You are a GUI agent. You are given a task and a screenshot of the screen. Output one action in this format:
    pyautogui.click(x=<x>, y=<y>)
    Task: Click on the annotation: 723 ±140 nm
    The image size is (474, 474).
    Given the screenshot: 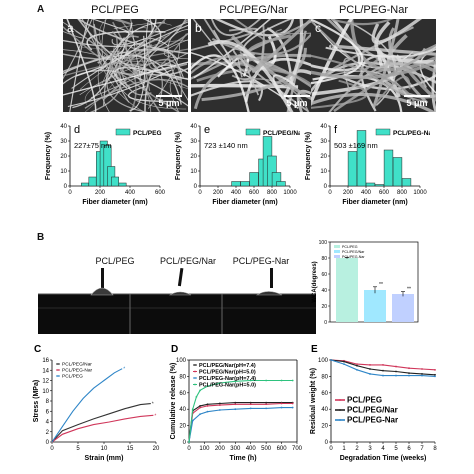 What is the action you would take?
    pyautogui.click(x=226, y=145)
    